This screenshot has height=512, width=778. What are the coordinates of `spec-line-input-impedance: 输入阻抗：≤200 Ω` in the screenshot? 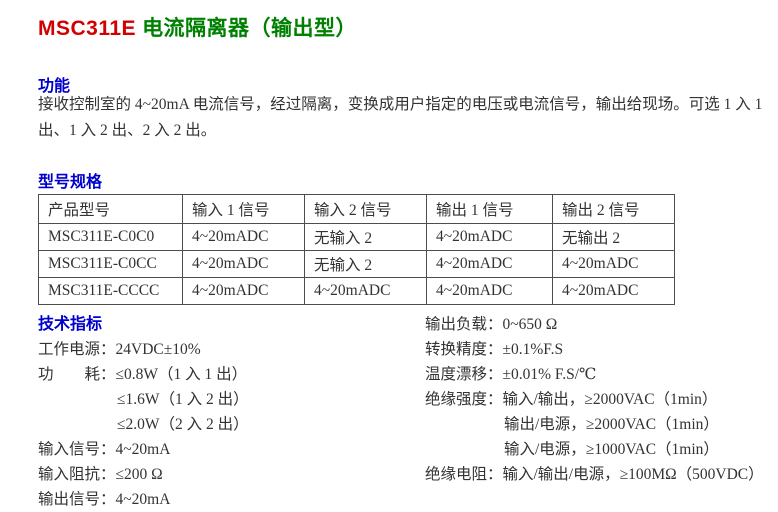 It's located at (100, 474).